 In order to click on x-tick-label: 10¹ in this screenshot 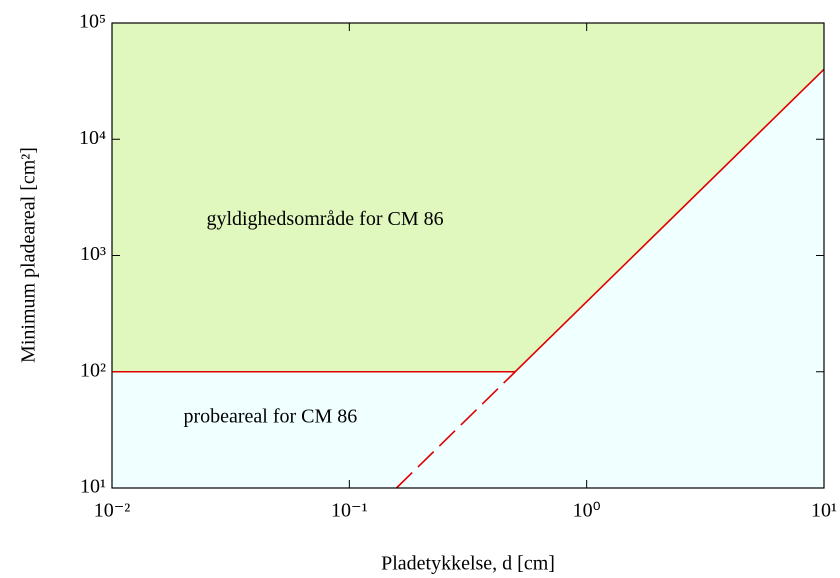, I will do `click(824, 511)`.